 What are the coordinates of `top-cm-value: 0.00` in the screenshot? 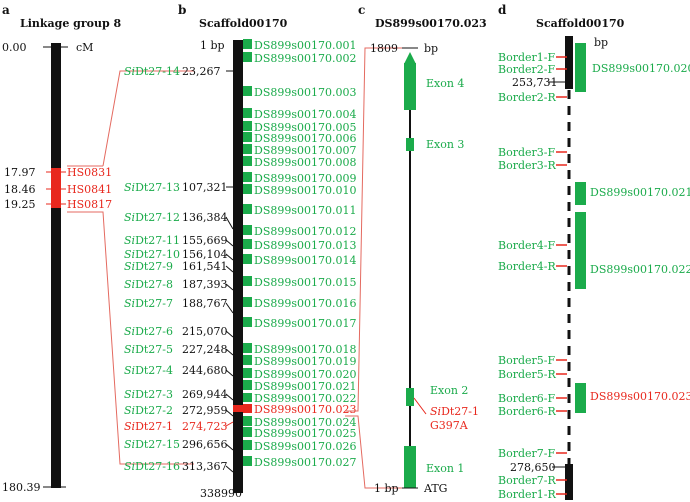 It's located at (14, 47).